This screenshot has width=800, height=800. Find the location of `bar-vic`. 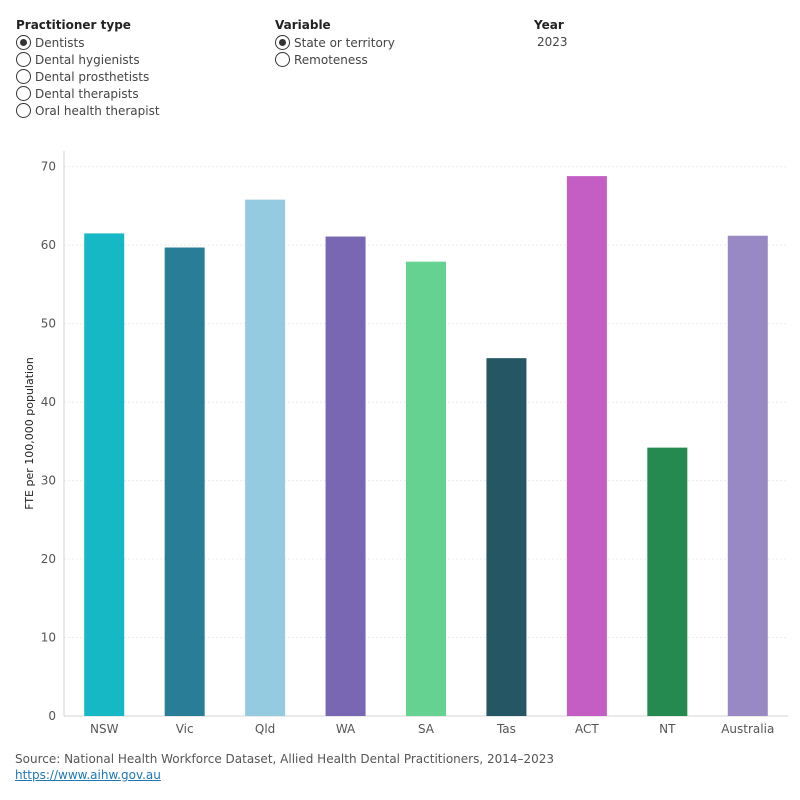

bar-vic is located at coordinates (184, 482).